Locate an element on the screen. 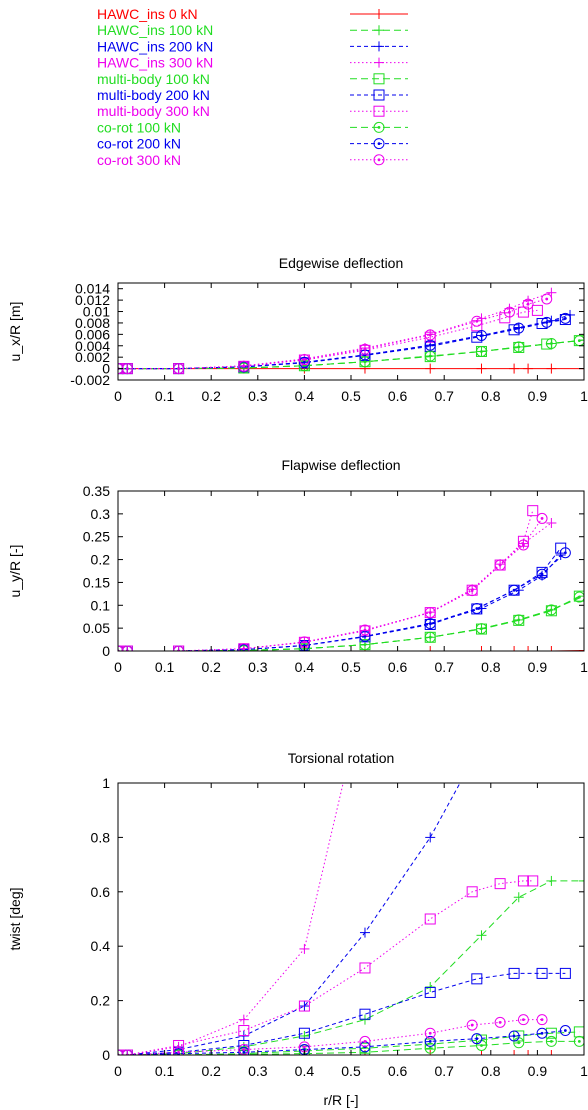 The width and height of the screenshot is (588, 1110). x-tick-label: 0.9 is located at coordinates (538, 1071).